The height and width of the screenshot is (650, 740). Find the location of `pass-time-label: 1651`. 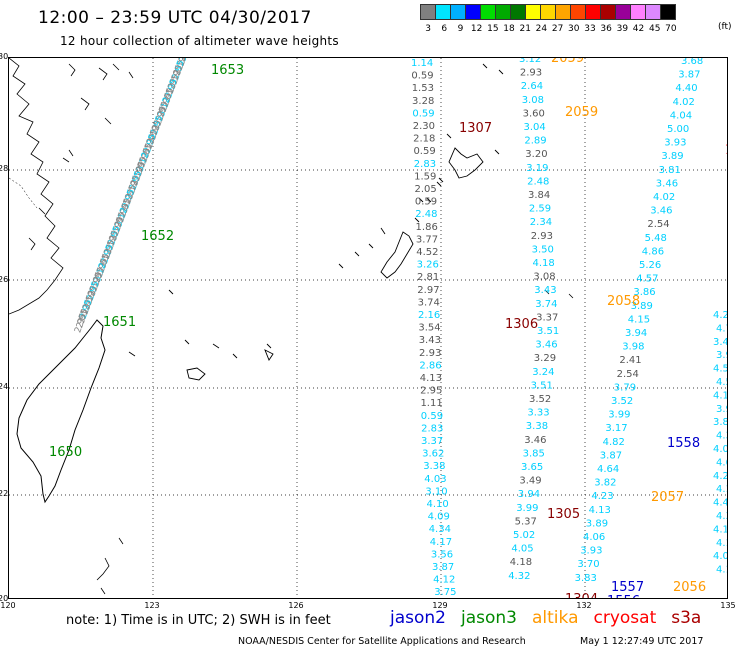

pass-time-label: 1651 is located at coordinates (119, 322).